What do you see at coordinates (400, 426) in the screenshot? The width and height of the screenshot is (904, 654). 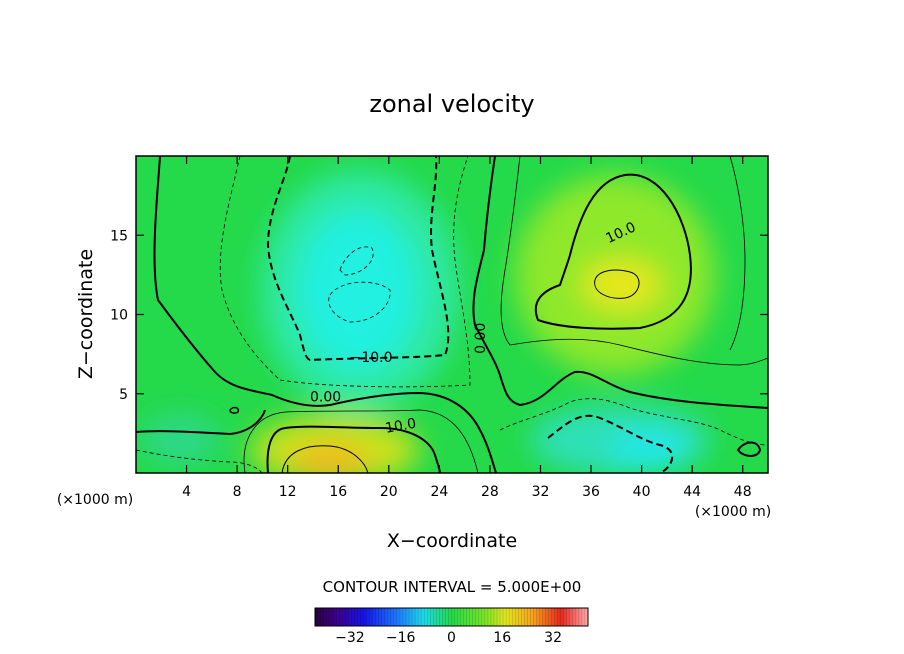 I see `contour-label-3: 10.0` at bounding box center [400, 426].